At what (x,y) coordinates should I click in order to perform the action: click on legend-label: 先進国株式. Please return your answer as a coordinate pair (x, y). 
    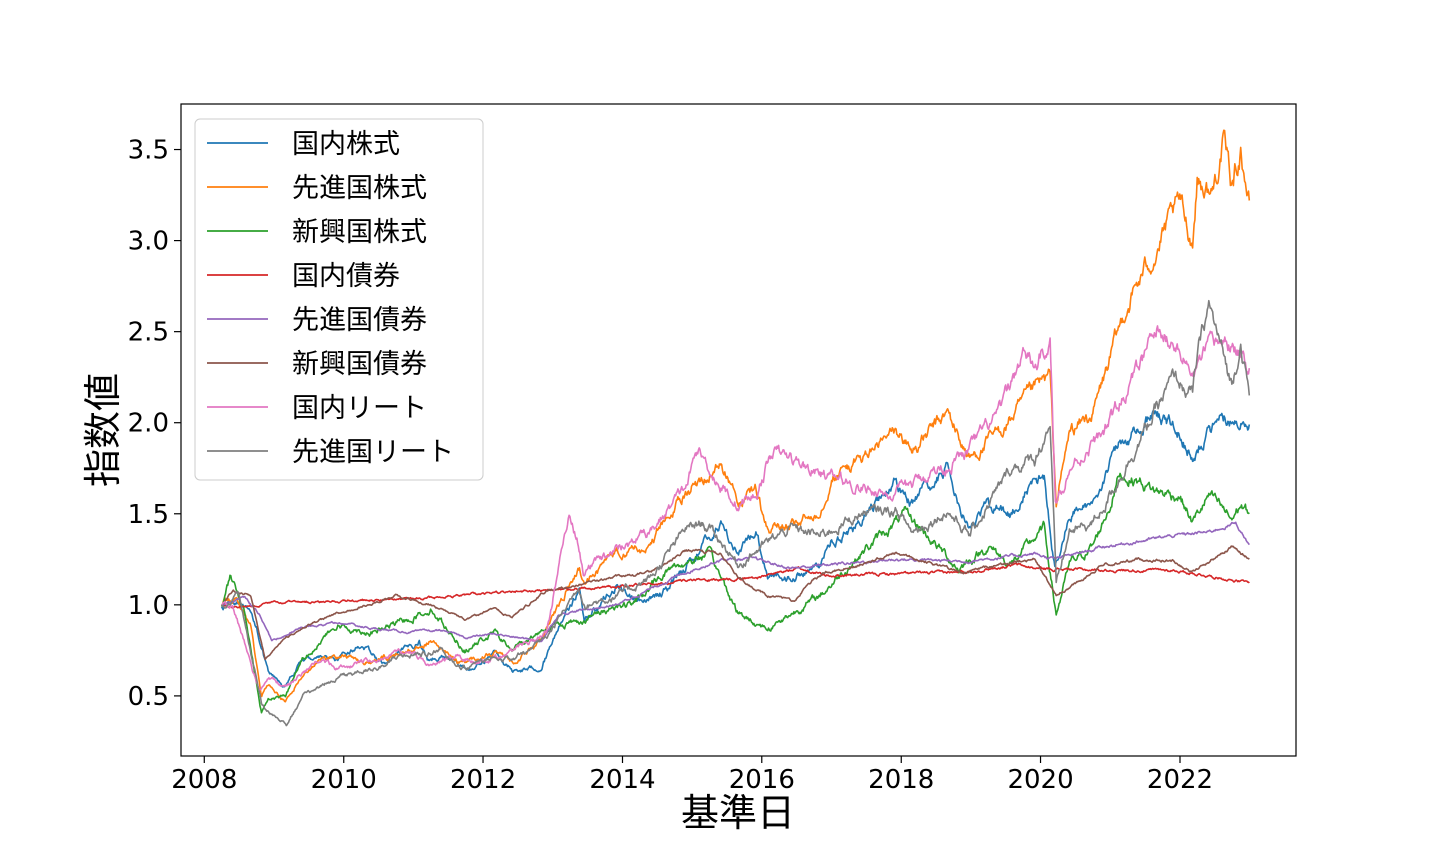
    Looking at the image, I should click on (359, 188).